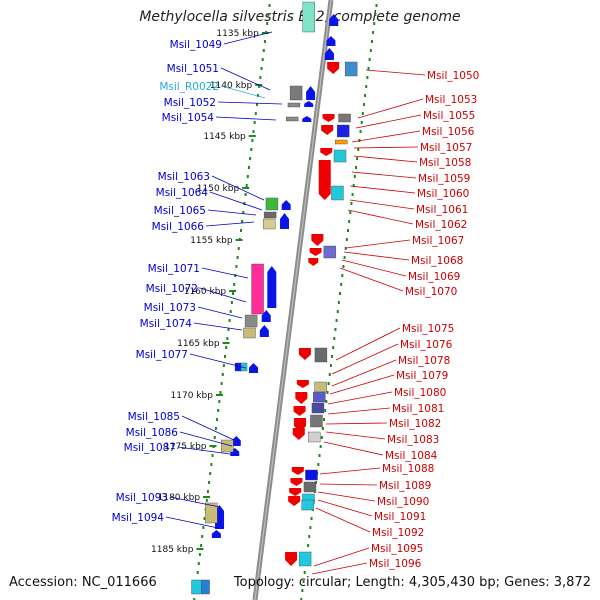 The width and height of the screenshot is (600, 600). What do you see at coordinates (178, 227) in the screenshot?
I see `gene-label-left: Msil_1066` at bounding box center [178, 227].